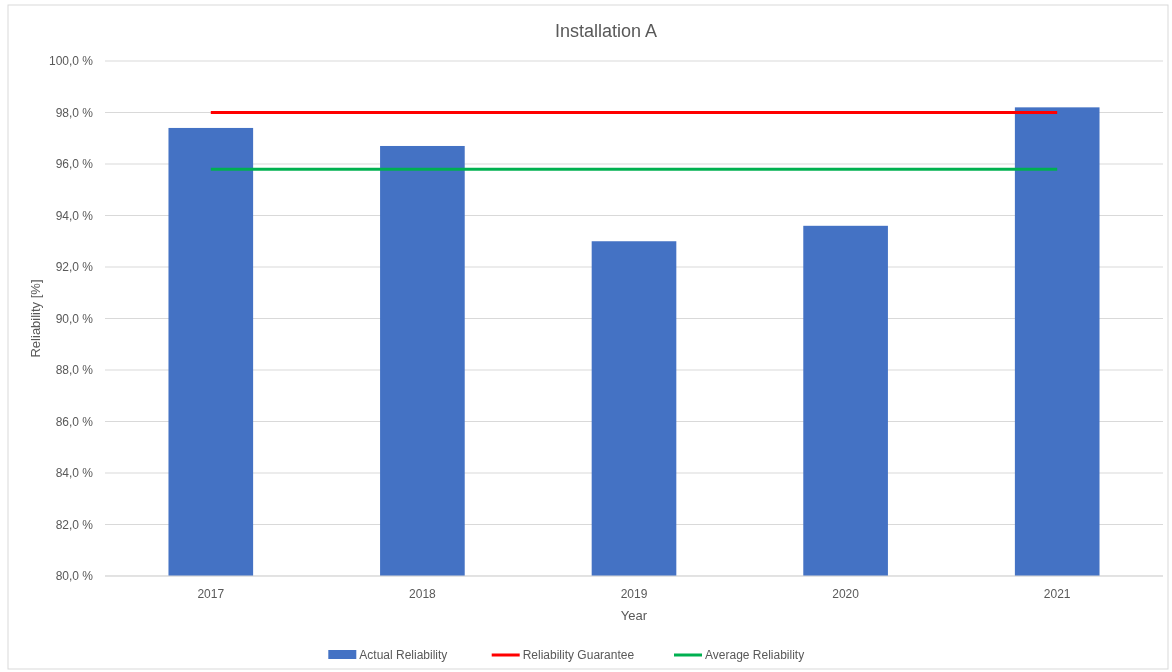 This screenshot has height=672, width=1172. I want to click on x-tick-label: 2017, so click(211, 594).